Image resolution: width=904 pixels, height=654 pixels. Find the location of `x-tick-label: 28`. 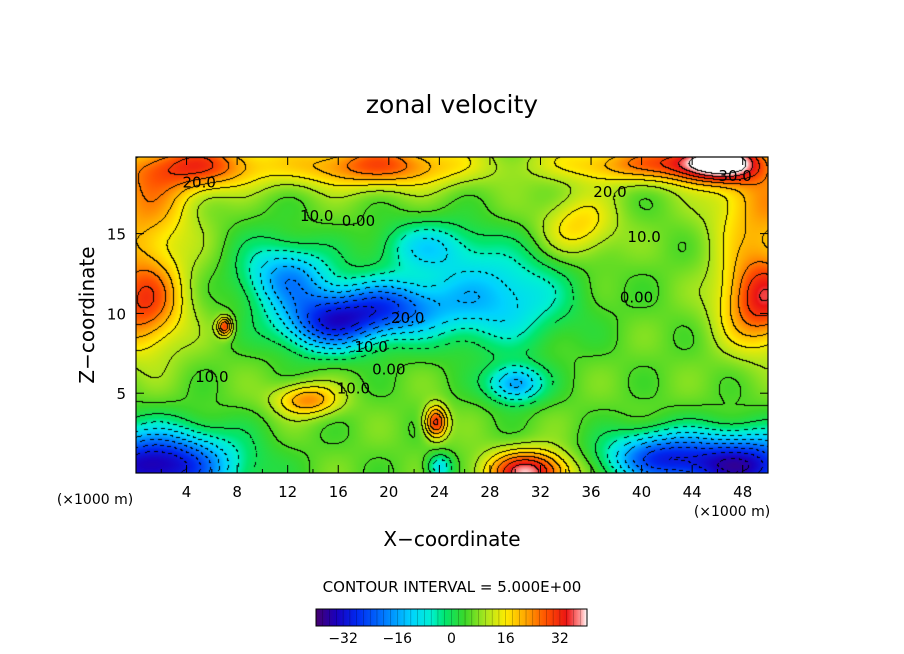

x-tick-label: 28 is located at coordinates (489, 492).